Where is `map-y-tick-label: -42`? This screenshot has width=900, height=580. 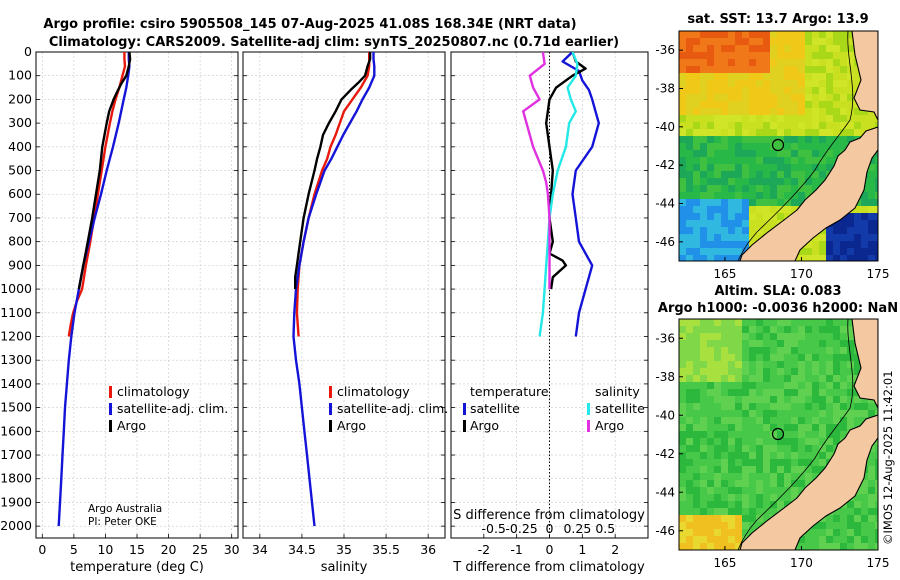
map-y-tick-label: -42 is located at coordinates (665, 454).